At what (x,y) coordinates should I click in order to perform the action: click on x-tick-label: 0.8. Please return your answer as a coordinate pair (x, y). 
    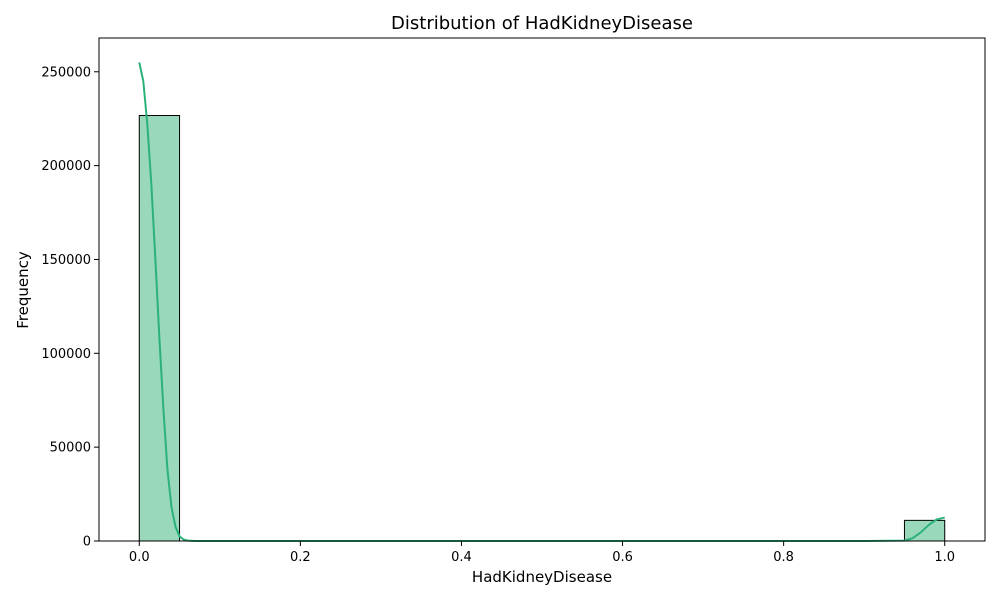
    Looking at the image, I should click on (783, 557).